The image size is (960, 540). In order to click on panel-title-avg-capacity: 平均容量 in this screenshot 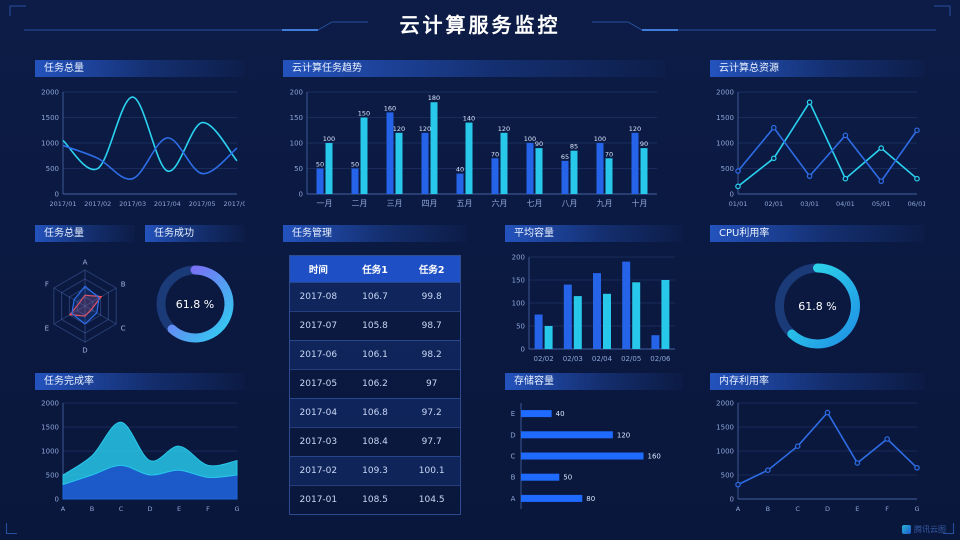, I will do `click(594, 233)`.